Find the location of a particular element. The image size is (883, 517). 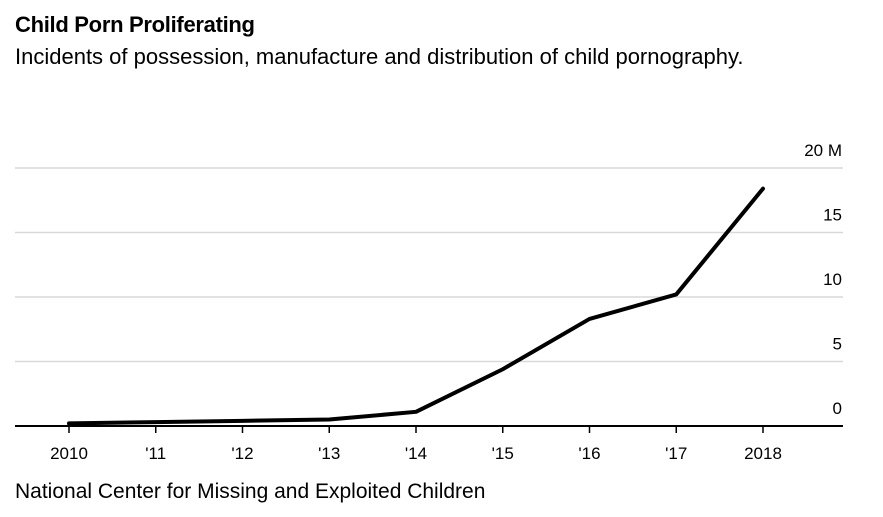

x-axis: 2010 '11 '12 '13 '14 '15 '16 '17 2018 is located at coordinates (429, 444).